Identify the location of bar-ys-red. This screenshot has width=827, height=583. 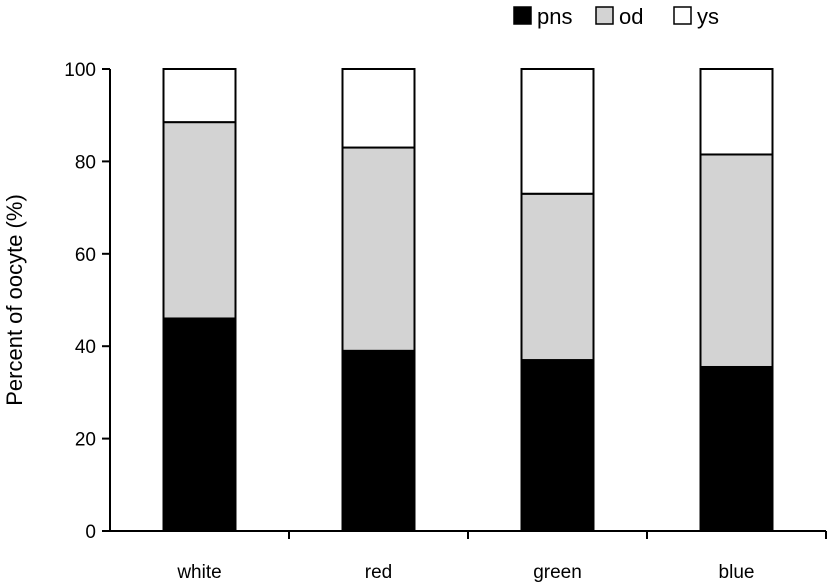
(378, 108).